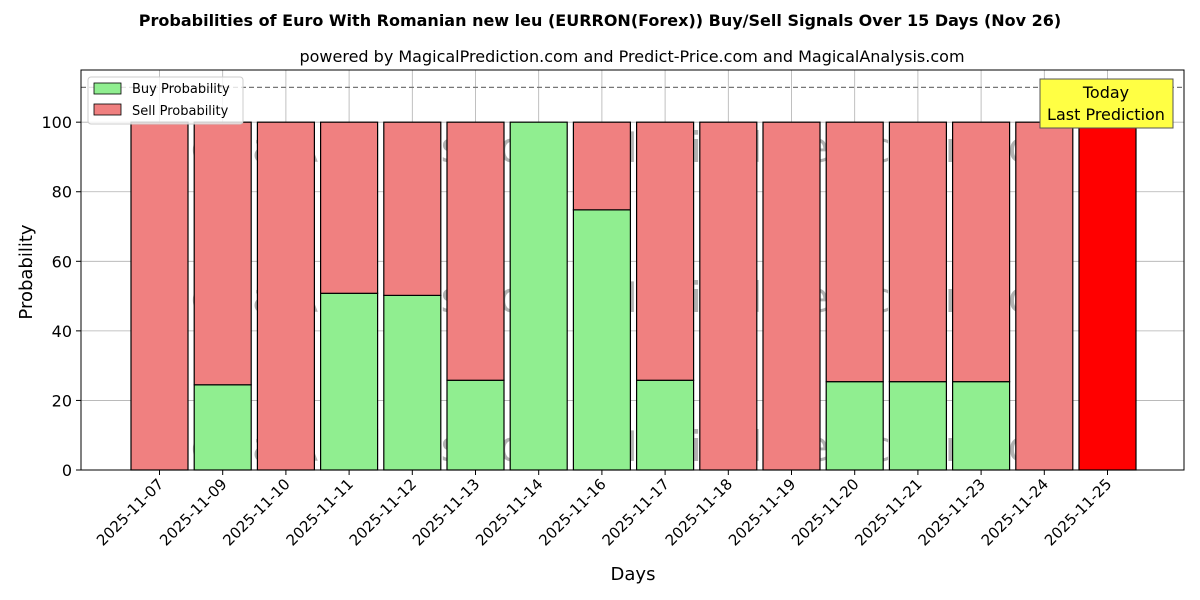  What do you see at coordinates (193, 512) in the screenshot?
I see `x-tick-label: 2025-11-09` at bounding box center [193, 512].